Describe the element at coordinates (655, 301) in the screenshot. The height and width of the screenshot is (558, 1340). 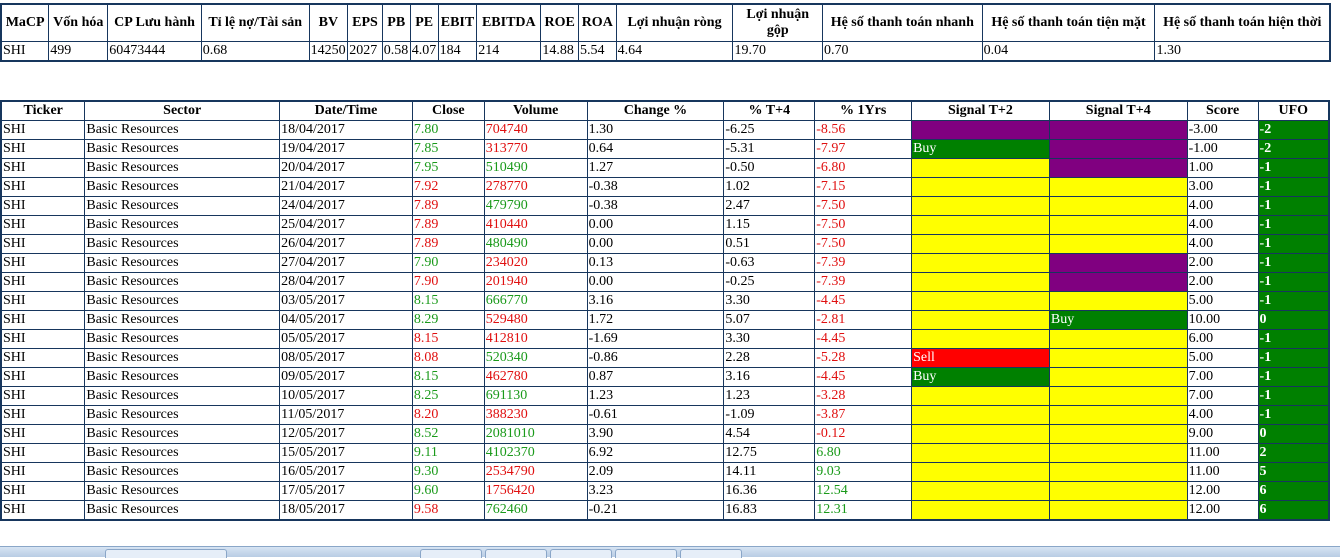
I see `change-pct-cell: 3.16` at that location.